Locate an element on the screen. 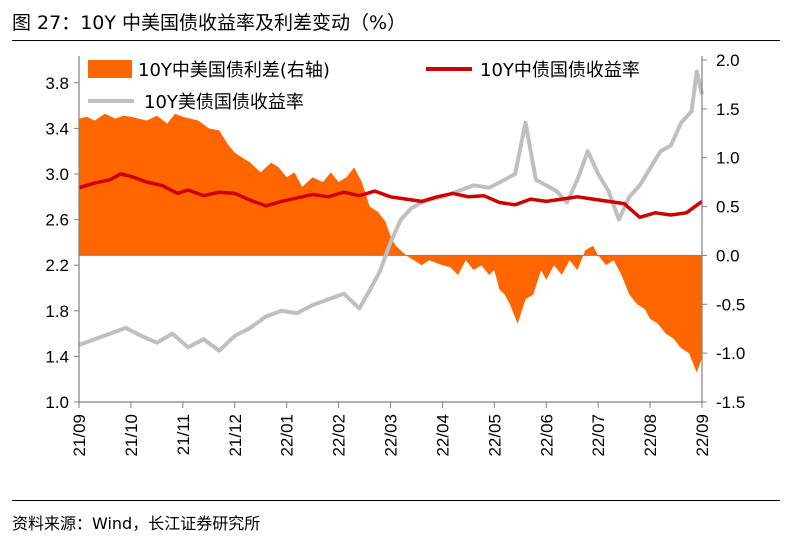 The image size is (793, 546). legend-label-china: 10Y中债国债收益率 is located at coordinates (560, 70).